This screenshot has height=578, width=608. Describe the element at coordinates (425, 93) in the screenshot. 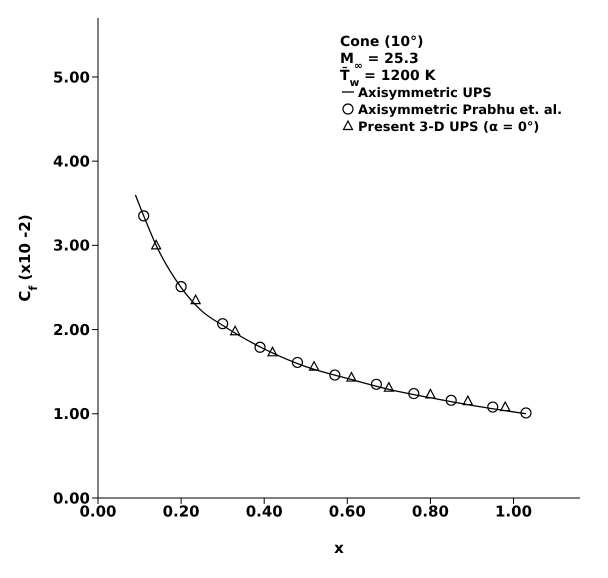

I see `legend-label: Axisymmetric UPS` at that location.